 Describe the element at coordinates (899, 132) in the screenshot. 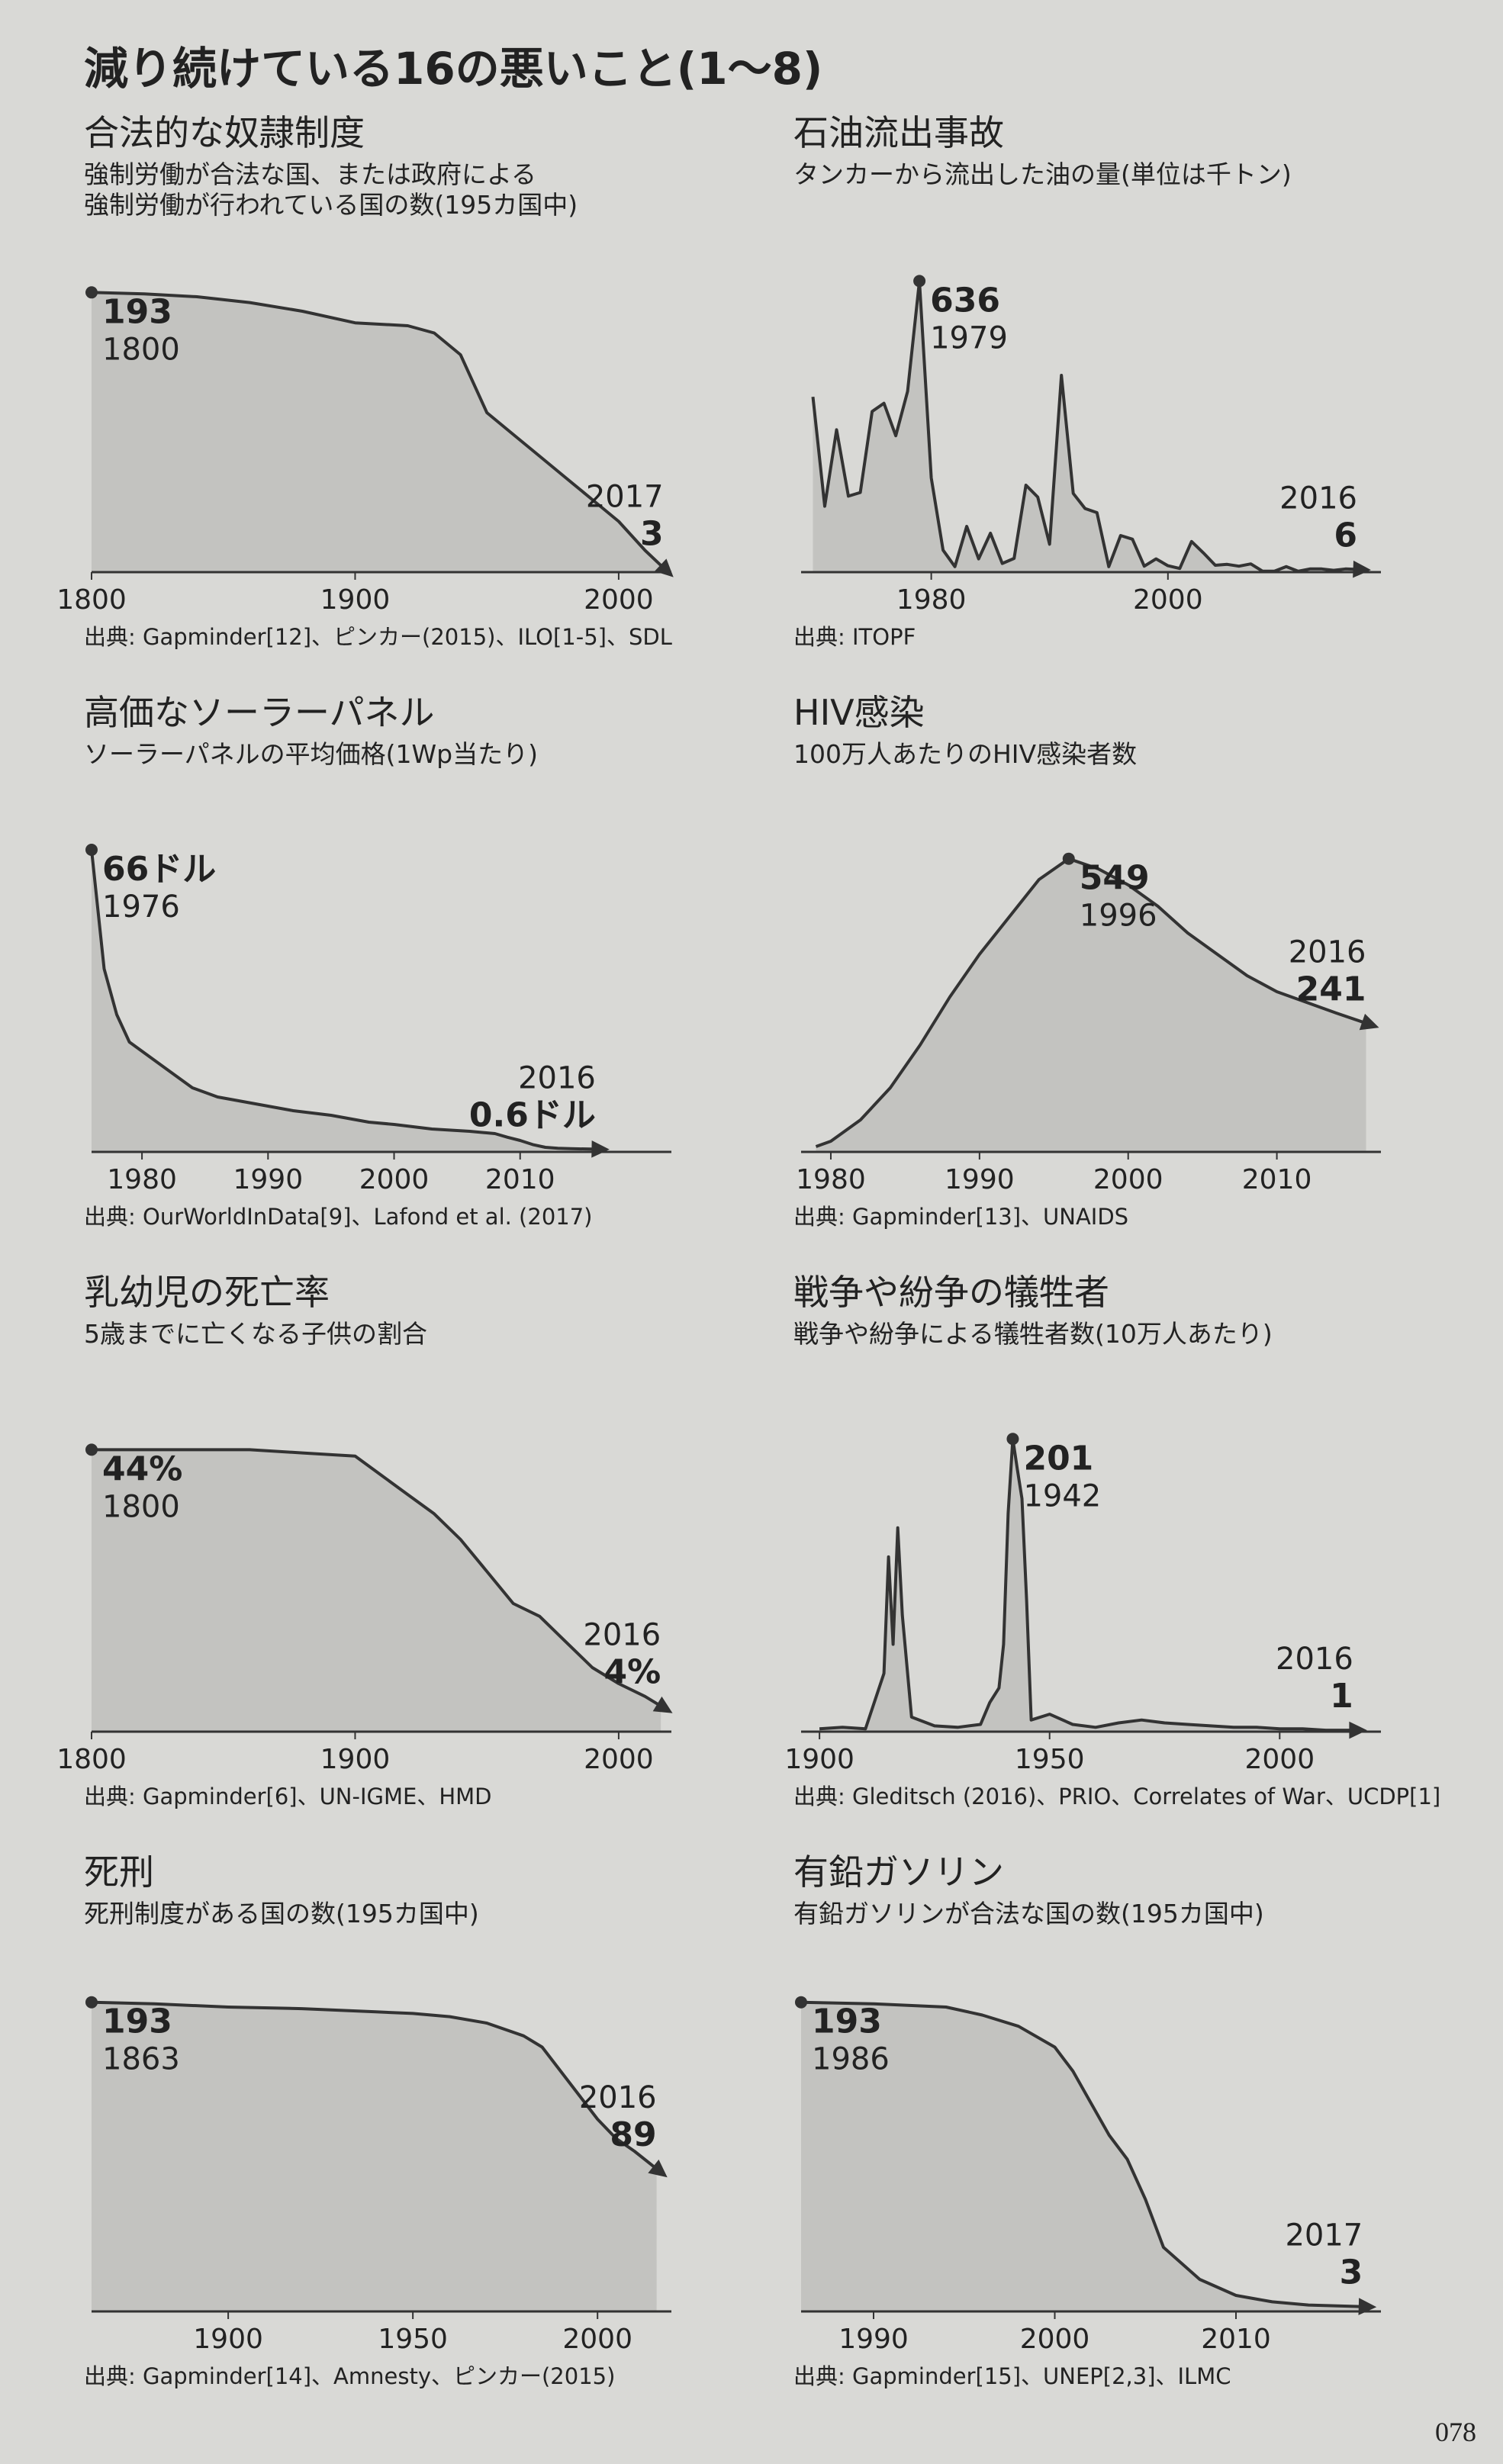

I see `chart-title: 石油流出事故` at that location.